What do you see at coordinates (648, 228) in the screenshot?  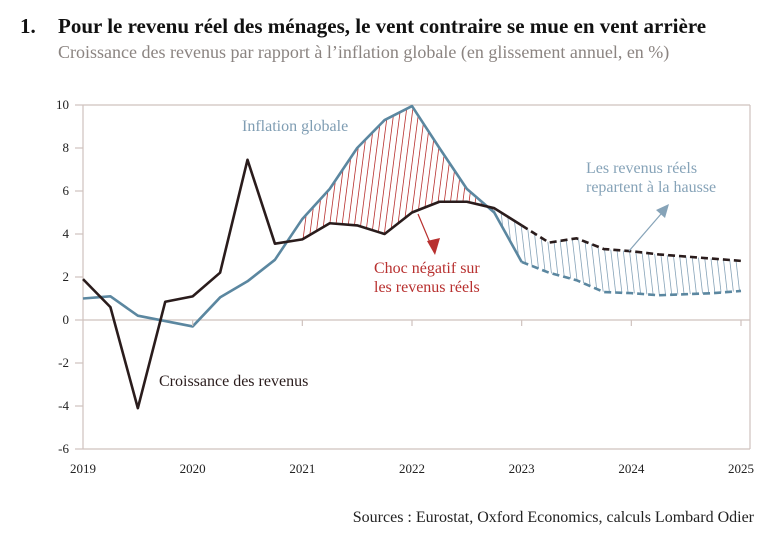 I see `recovery-arrow` at bounding box center [648, 228].